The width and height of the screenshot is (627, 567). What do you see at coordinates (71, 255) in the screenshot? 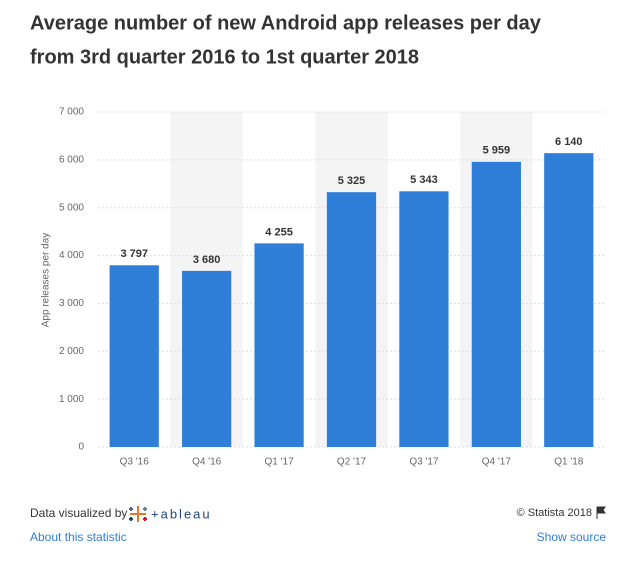
I see `y-tick-label: 4 000` at bounding box center [71, 255].